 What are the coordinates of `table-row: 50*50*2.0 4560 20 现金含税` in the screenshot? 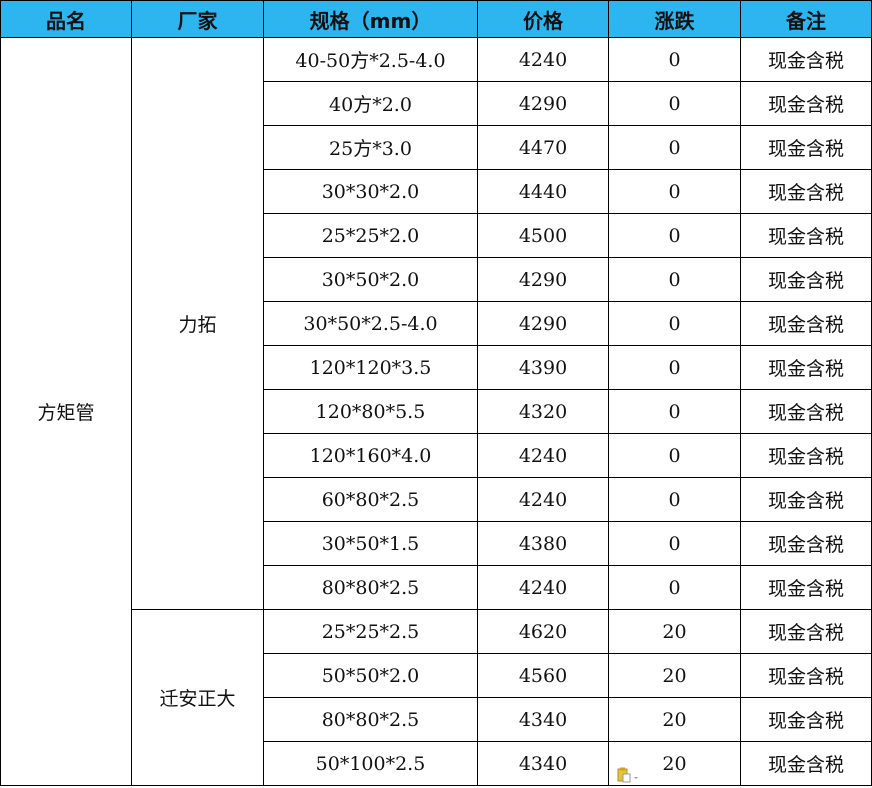 It's located at (436, 675).